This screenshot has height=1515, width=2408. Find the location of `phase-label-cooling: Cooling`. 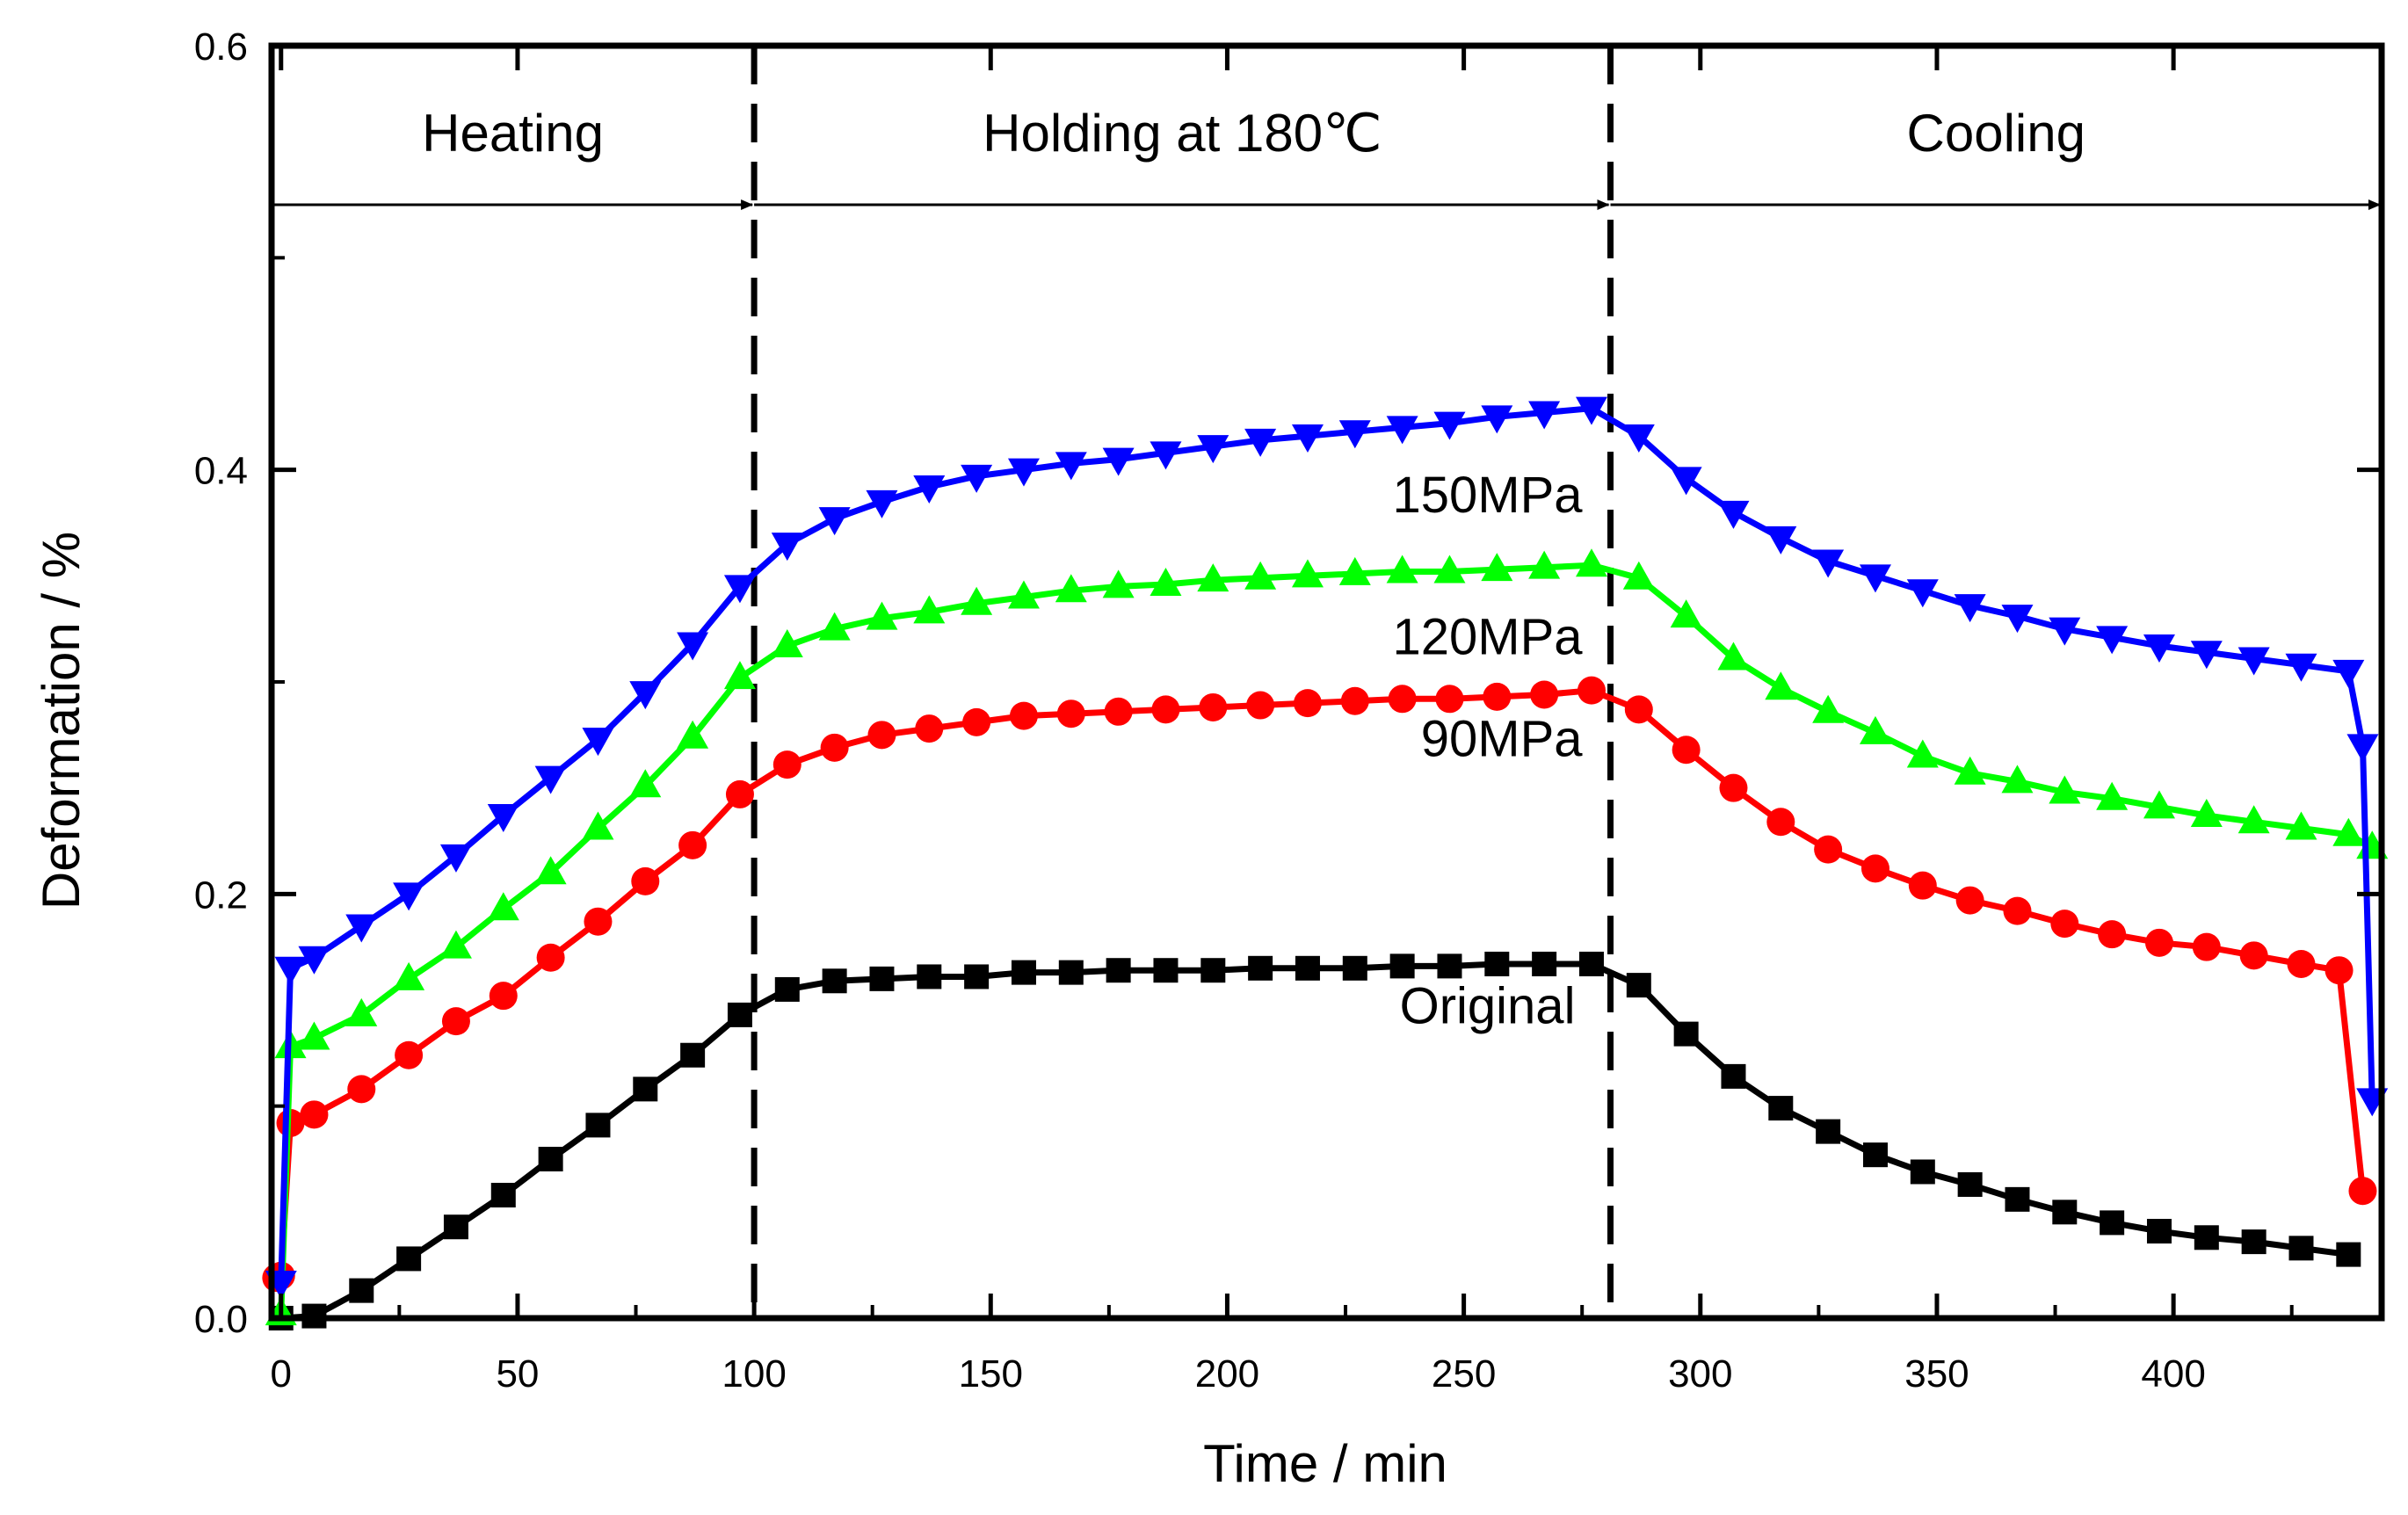

phase-label-cooling: Cooling is located at coordinates (1996, 133).